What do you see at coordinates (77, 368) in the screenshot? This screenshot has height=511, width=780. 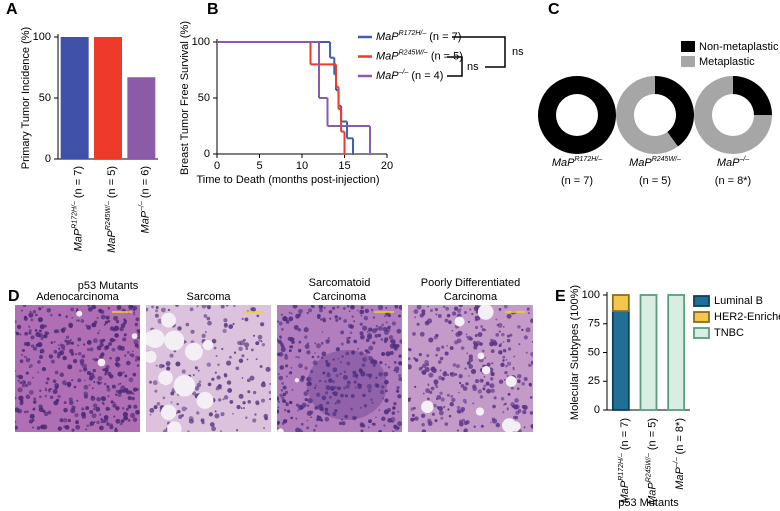 I see `tissue-background` at bounding box center [77, 368].